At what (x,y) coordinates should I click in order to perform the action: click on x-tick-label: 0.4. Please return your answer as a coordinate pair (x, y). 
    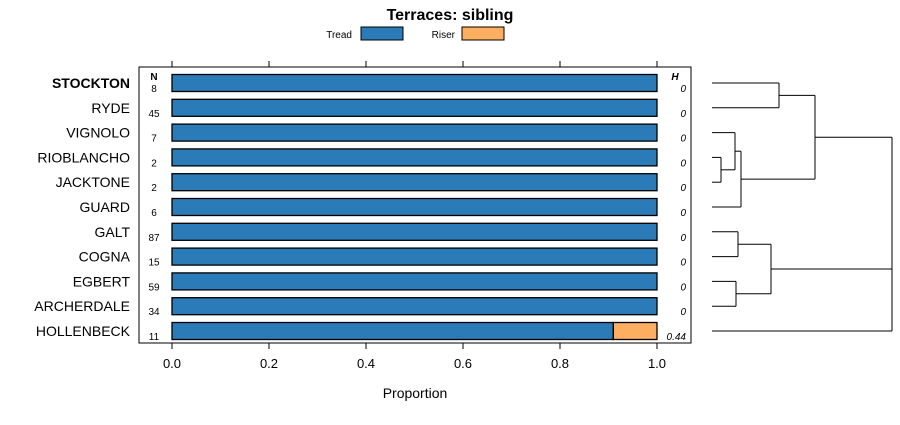
    Looking at the image, I should click on (366, 363).